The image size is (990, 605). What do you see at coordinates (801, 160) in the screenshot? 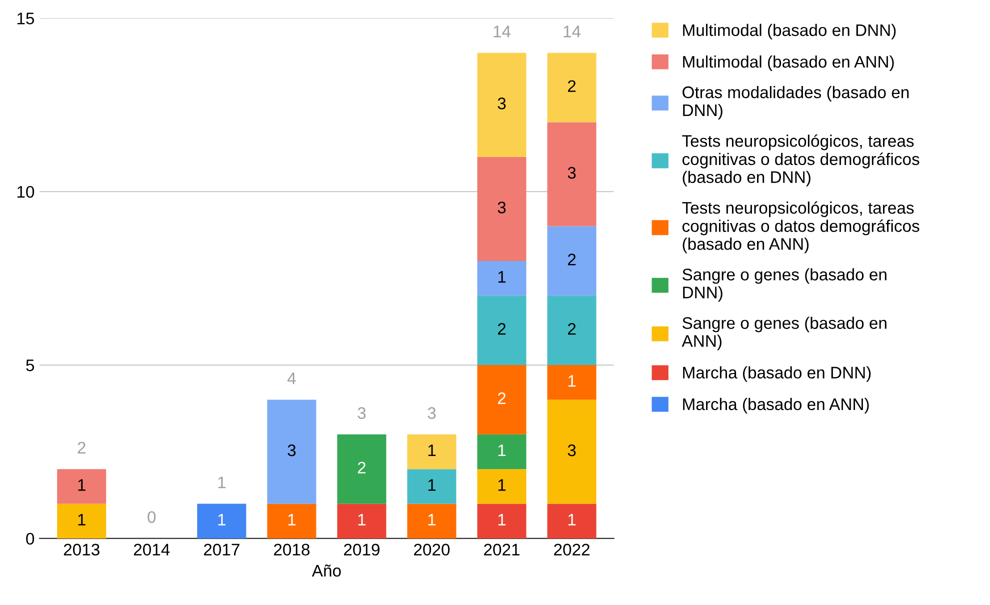
I see `legend-label: Tests neuropsicológicos, tareas cognitivas o datos demográficos (basado en DNN)` at bounding box center [801, 160].